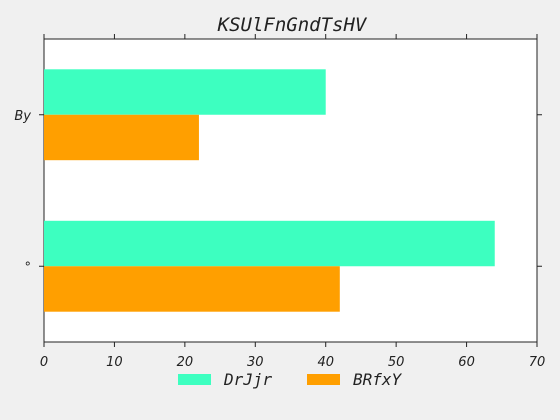 The image size is (560, 420). I want to click on legend-swatch-BRfxY, so click(323, 379).